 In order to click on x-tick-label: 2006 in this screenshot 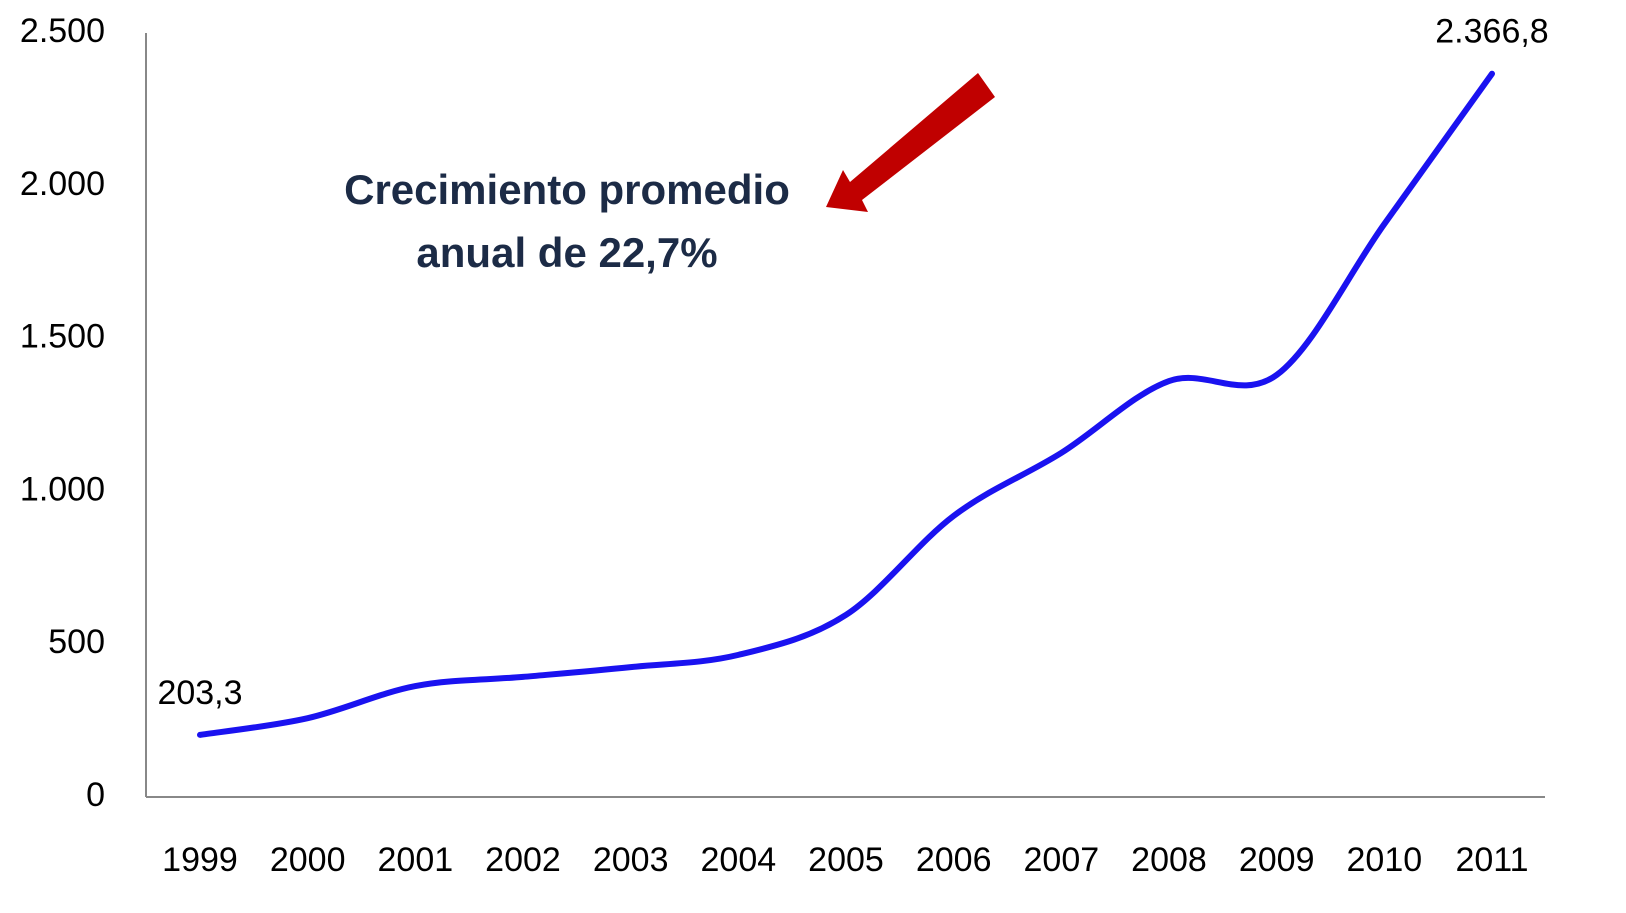, I will do `click(954, 860)`.